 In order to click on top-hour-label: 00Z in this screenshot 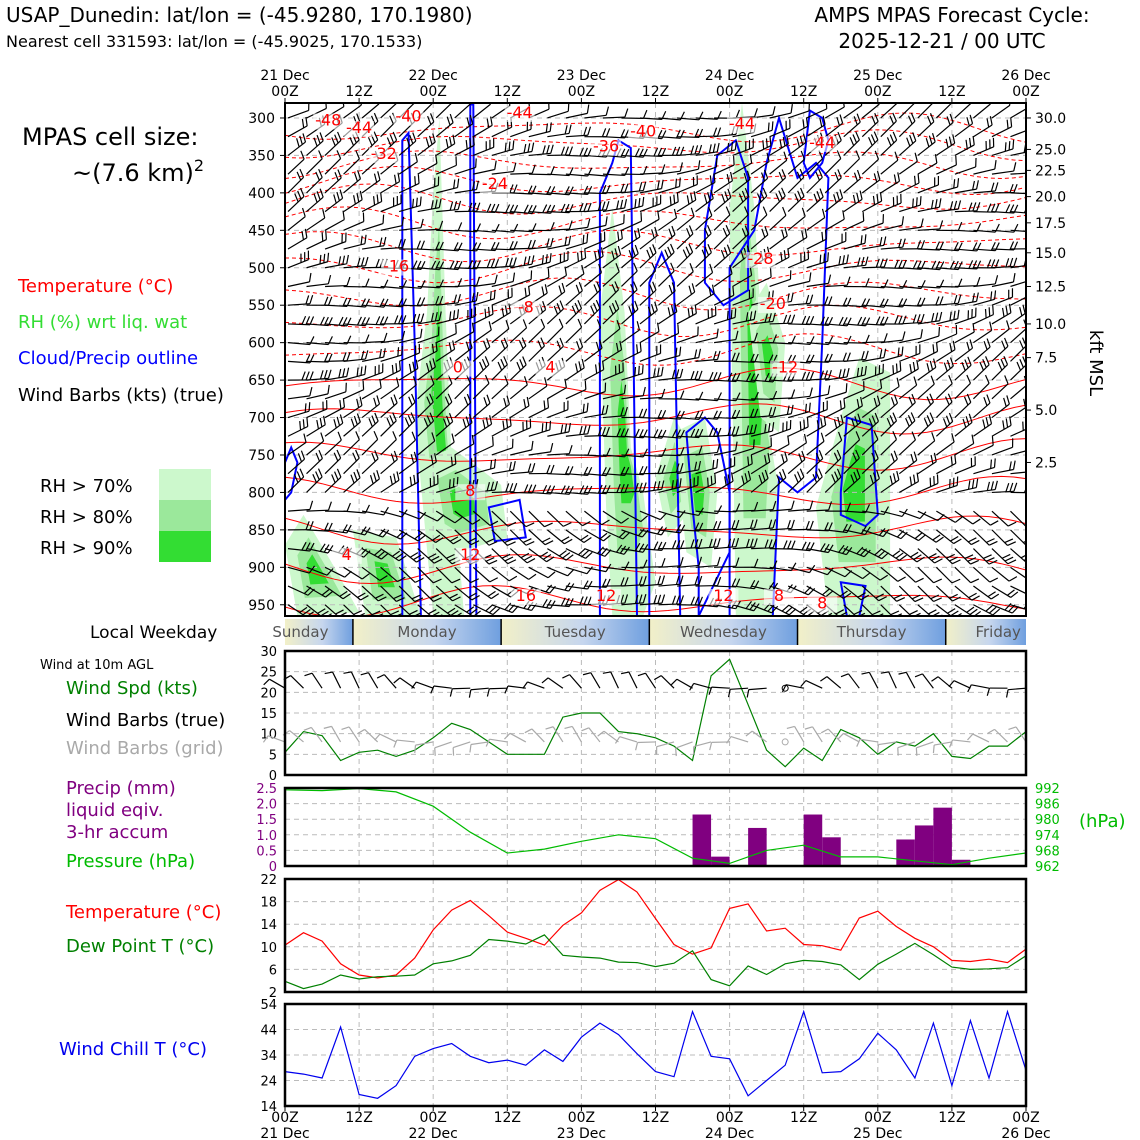, I will do `click(432, 92)`.